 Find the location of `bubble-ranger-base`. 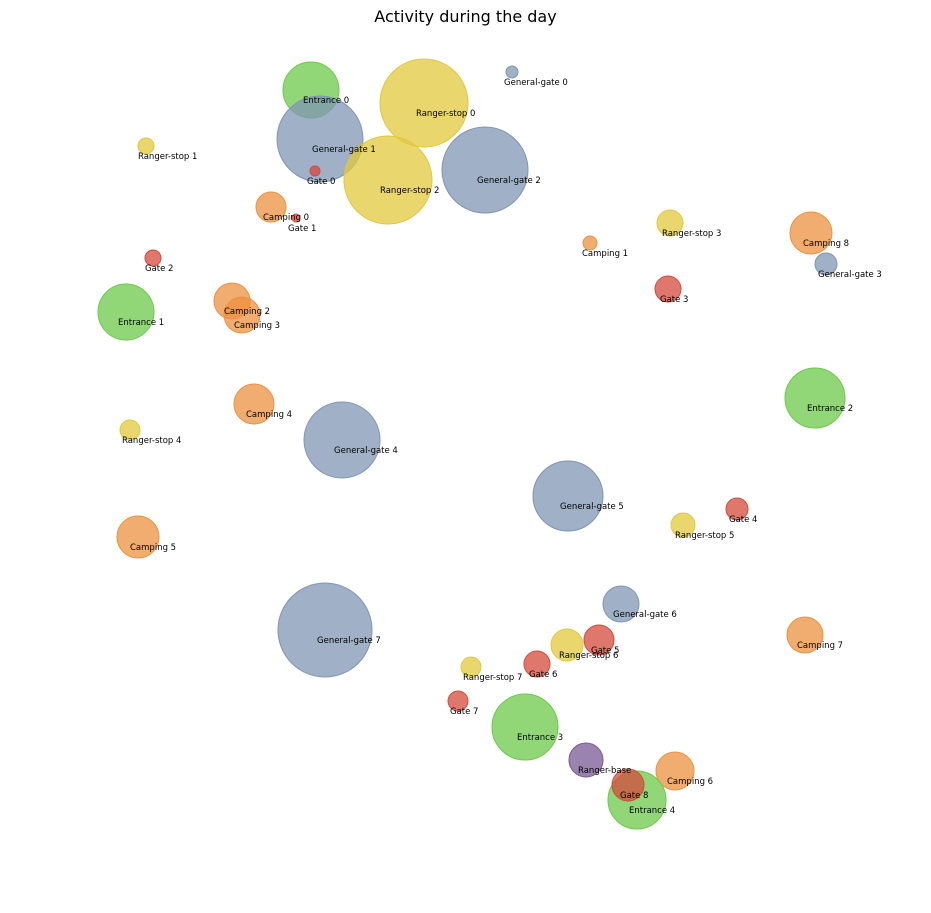

bubble-ranger-base is located at coordinates (586, 760).